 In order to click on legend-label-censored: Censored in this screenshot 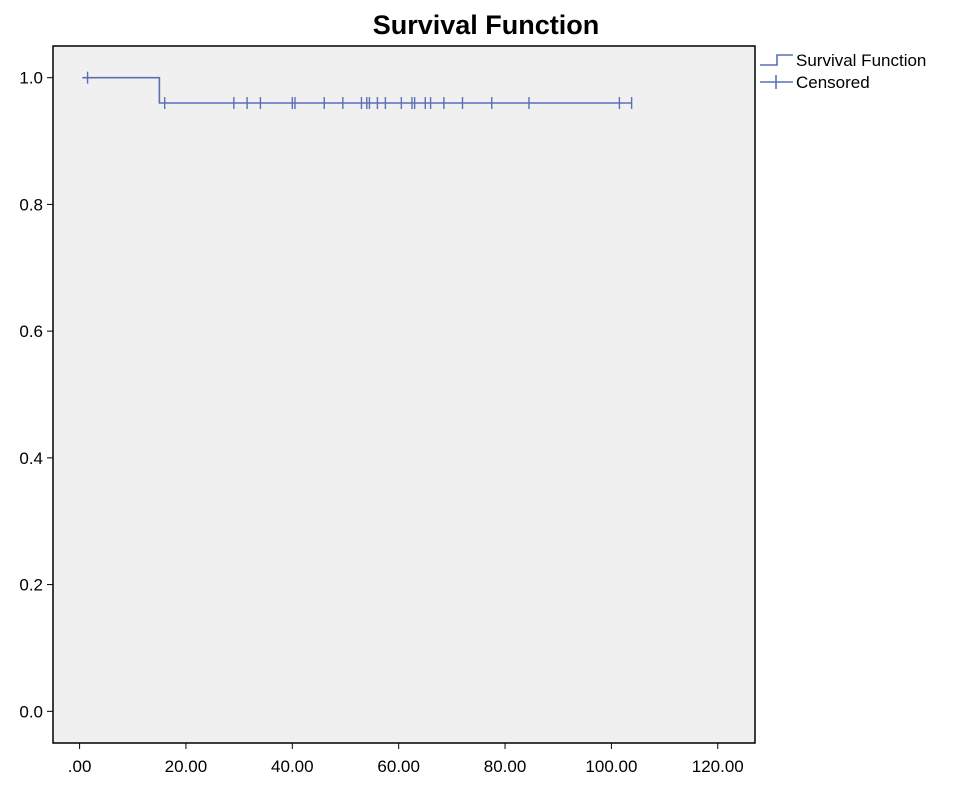, I will do `click(833, 82)`.